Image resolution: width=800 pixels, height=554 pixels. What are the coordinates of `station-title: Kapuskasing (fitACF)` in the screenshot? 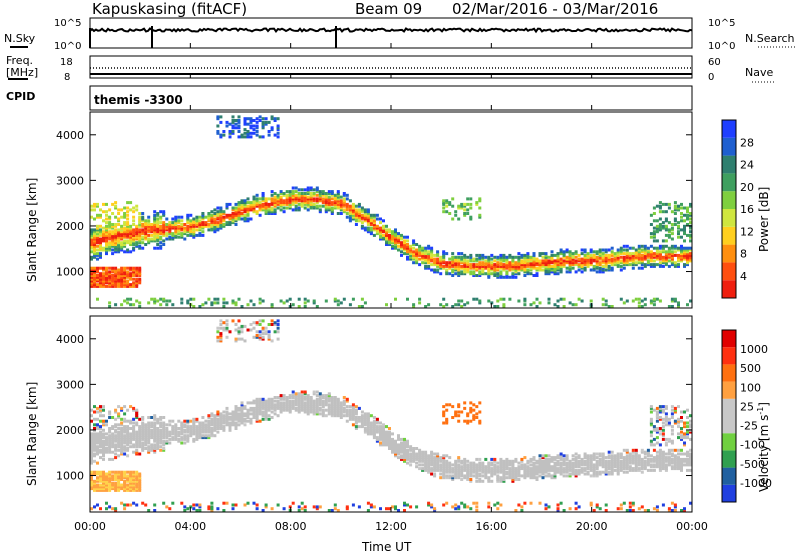 It's located at (169, 9).